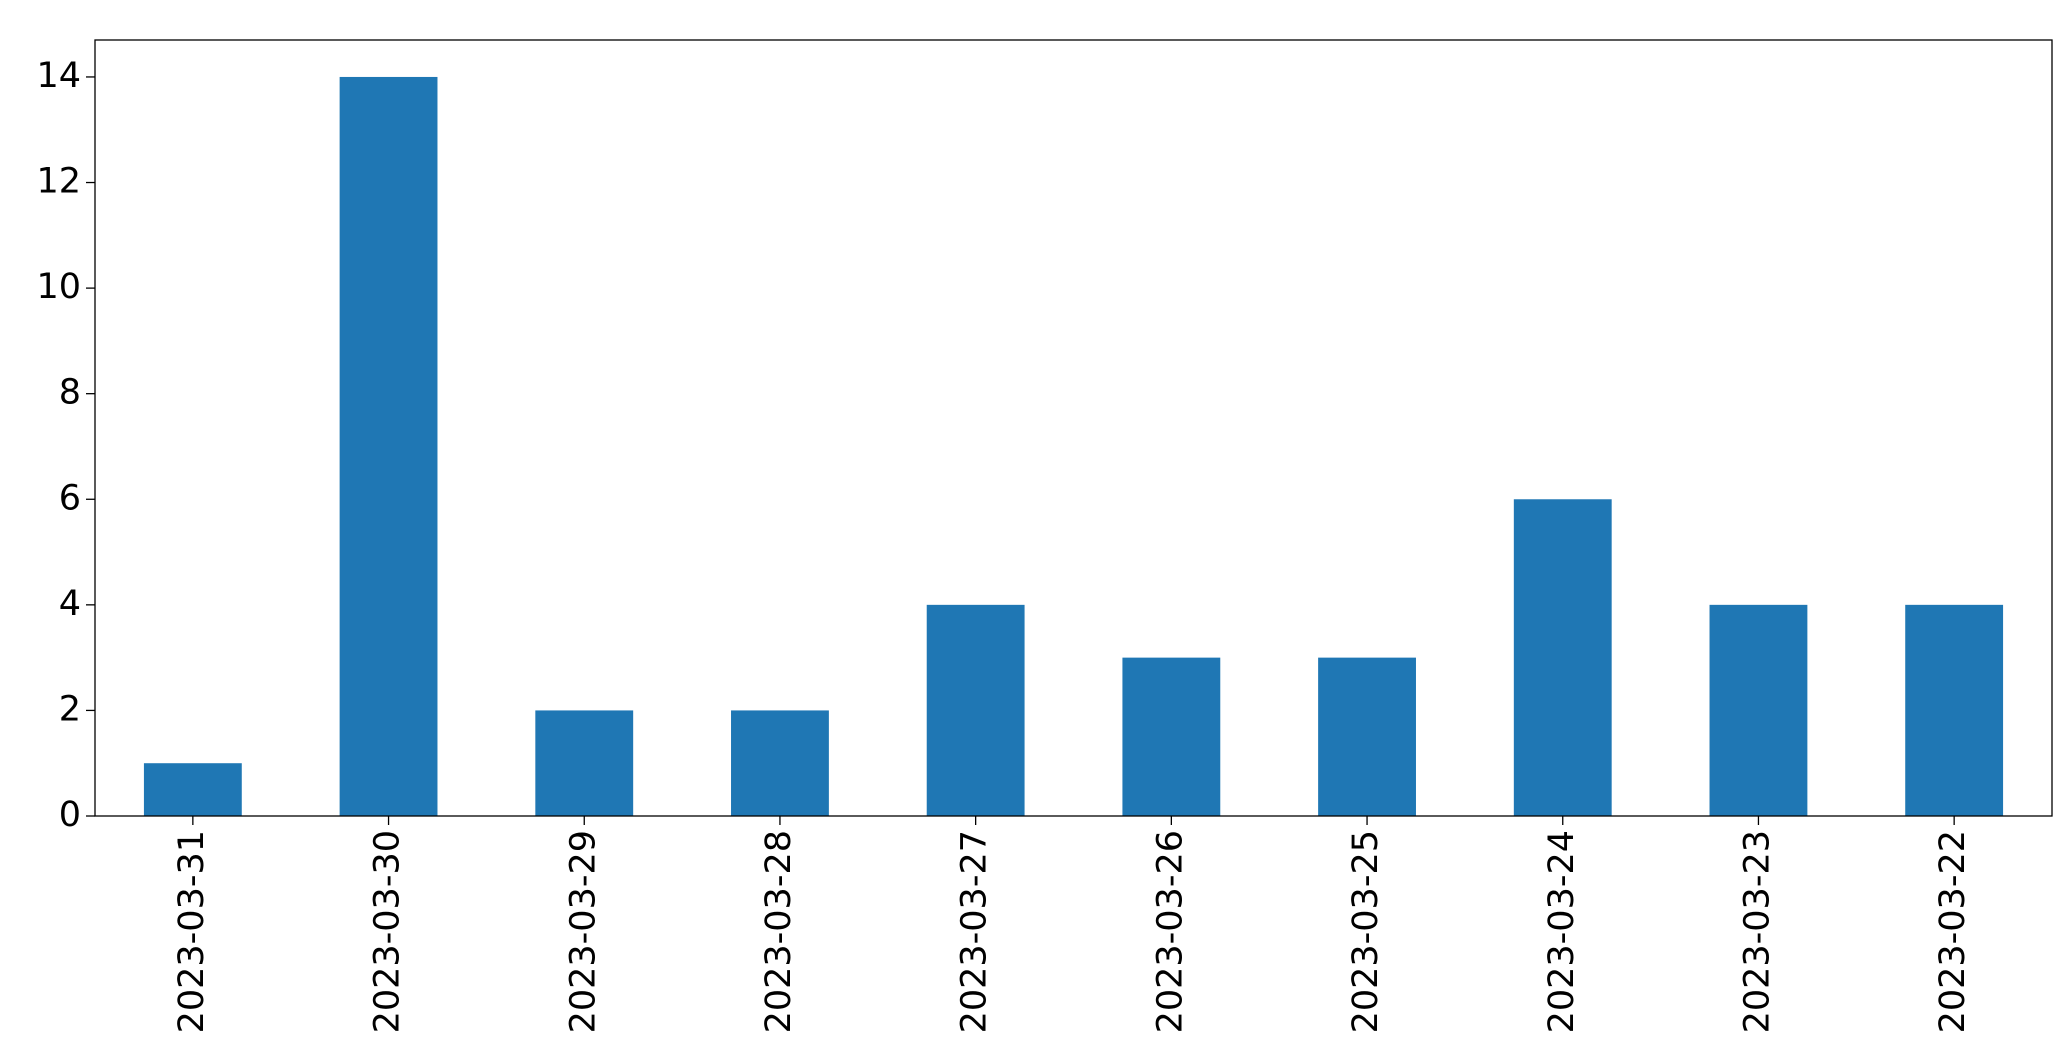 Image resolution: width=2071 pixels, height=1061 pixels. I want to click on y-tick-label: 6, so click(70, 498).